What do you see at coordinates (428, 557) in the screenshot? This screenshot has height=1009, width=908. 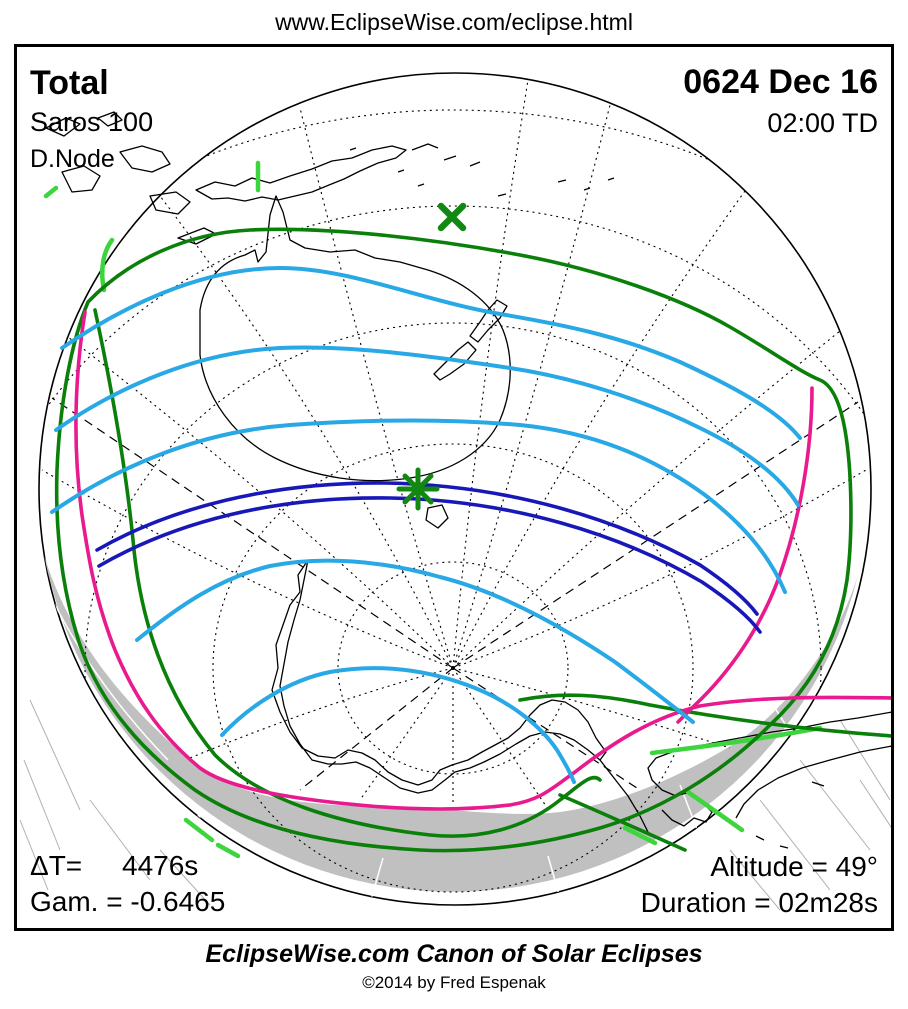 I see `totality-path` at bounding box center [428, 557].